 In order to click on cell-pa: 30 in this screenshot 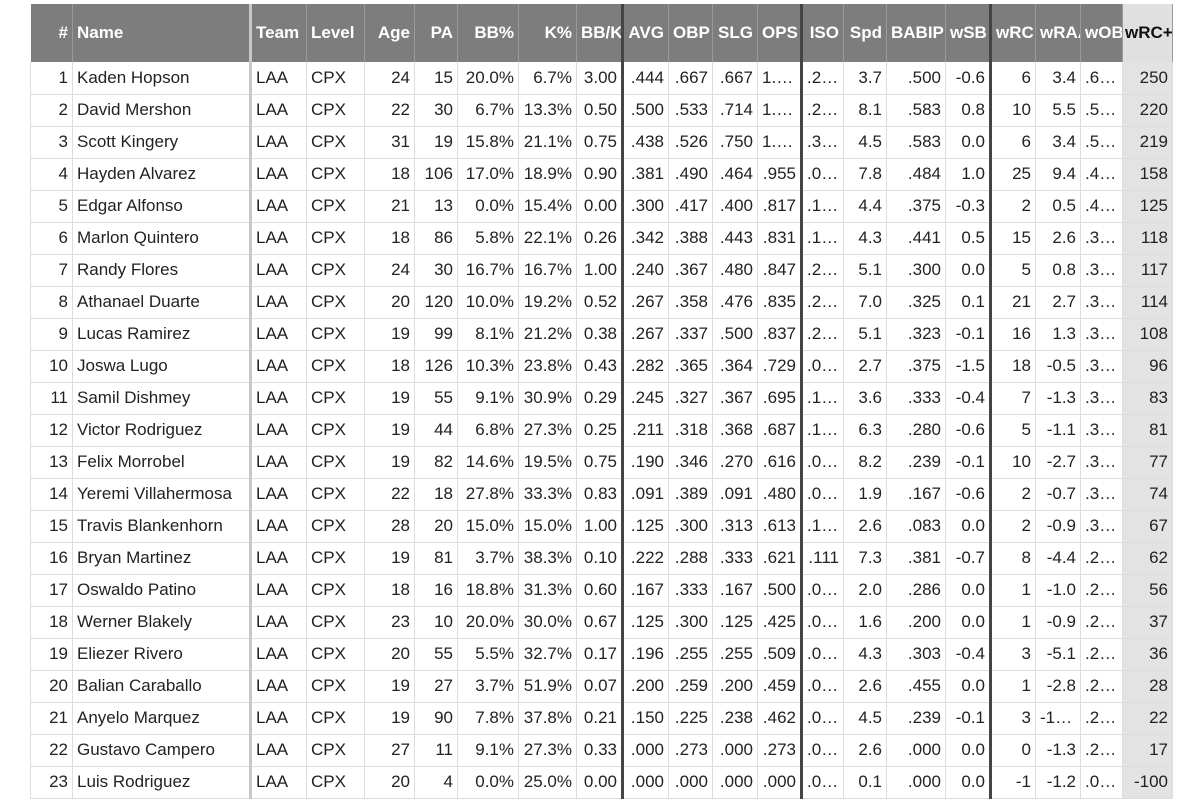, I will do `click(436, 110)`.